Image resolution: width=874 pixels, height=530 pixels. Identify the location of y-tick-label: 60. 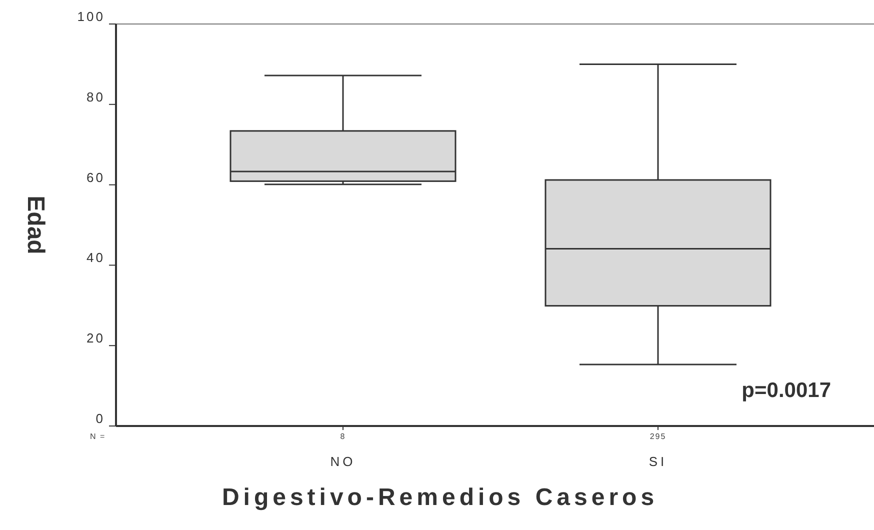
(95, 177).